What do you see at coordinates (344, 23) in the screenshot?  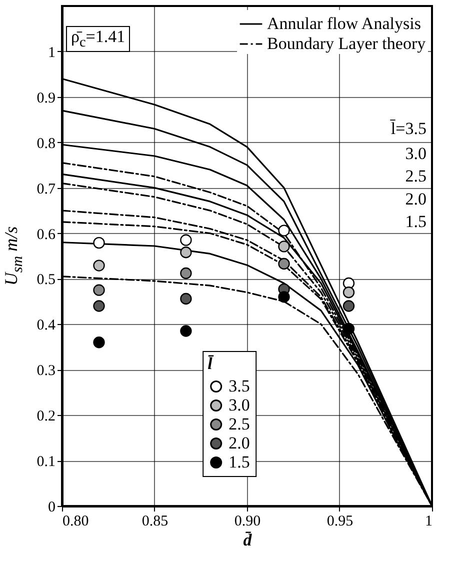 I see `legend-label: Annular flow Analysis` at bounding box center [344, 23].